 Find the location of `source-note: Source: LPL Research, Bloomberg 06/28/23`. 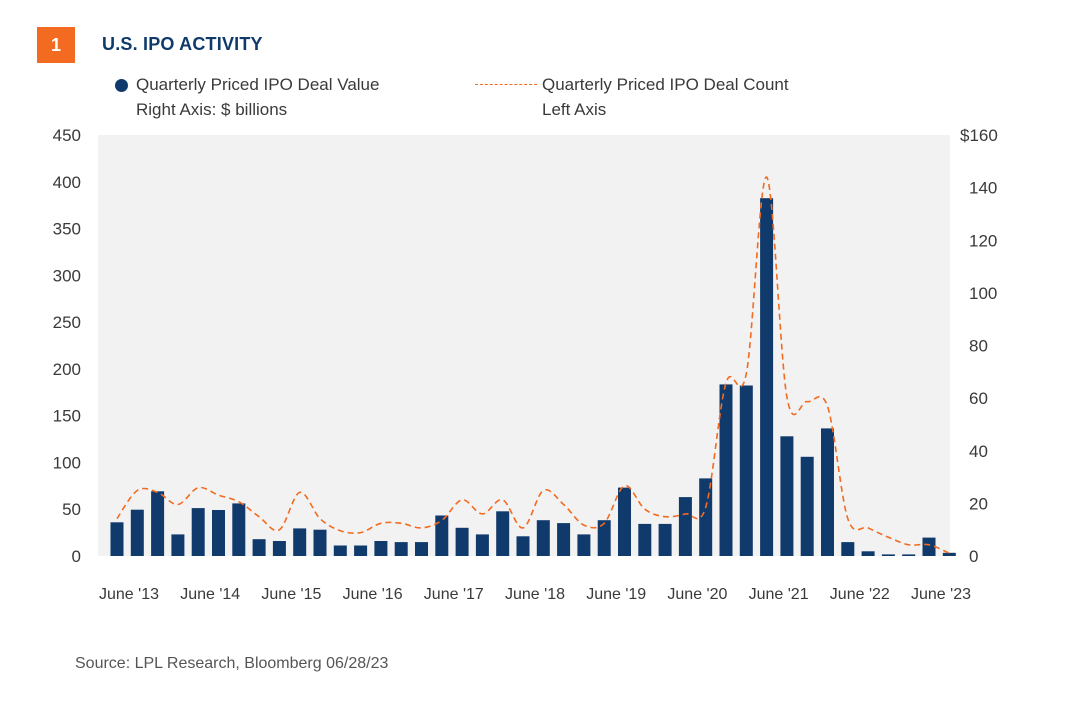

source-note: Source: LPL Research, Bloomberg 06/28/23 is located at coordinates (232, 663).